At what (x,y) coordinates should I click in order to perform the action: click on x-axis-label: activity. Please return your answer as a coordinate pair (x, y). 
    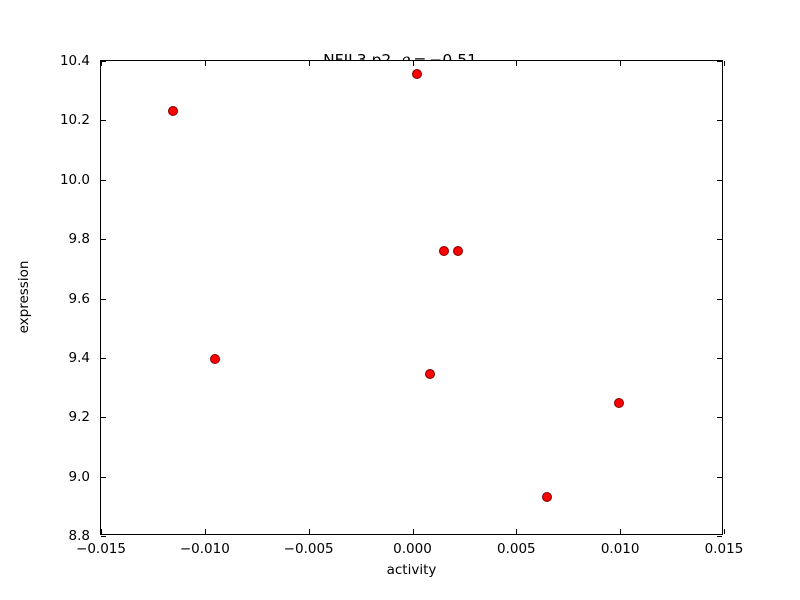
    Looking at the image, I should click on (411, 570).